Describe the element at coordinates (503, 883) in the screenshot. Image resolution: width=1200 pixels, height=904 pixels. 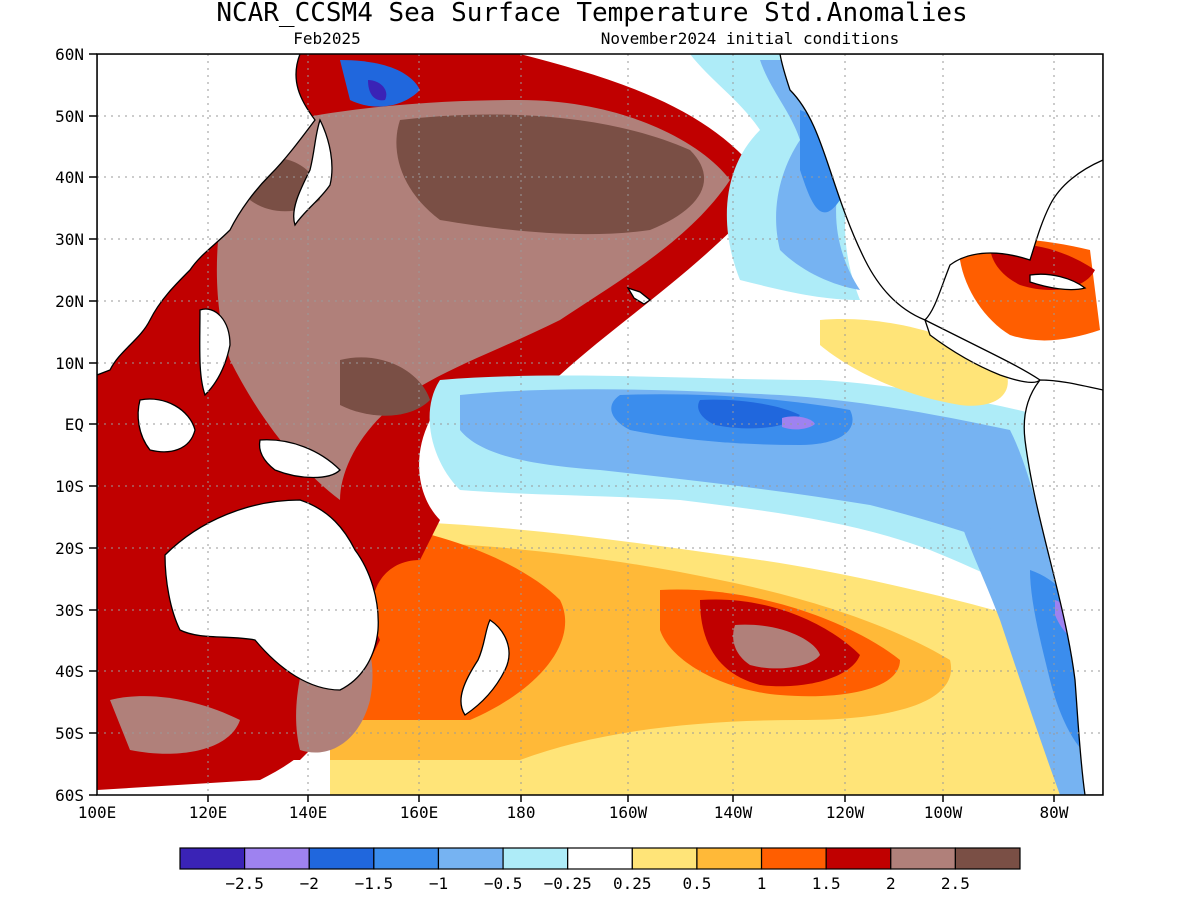
I see `colorbar-tick-label: −0.5` at that location.